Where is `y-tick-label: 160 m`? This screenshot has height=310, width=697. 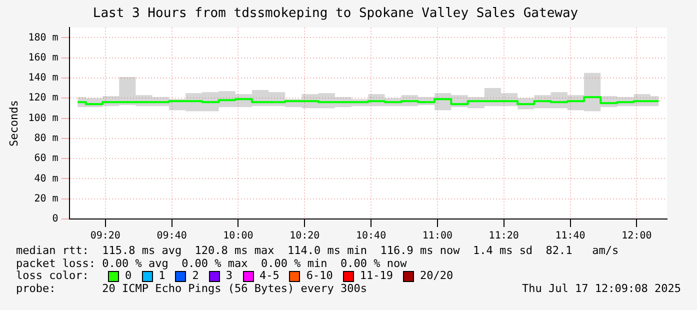
y-tick-label: 160 m is located at coordinates (43, 58).